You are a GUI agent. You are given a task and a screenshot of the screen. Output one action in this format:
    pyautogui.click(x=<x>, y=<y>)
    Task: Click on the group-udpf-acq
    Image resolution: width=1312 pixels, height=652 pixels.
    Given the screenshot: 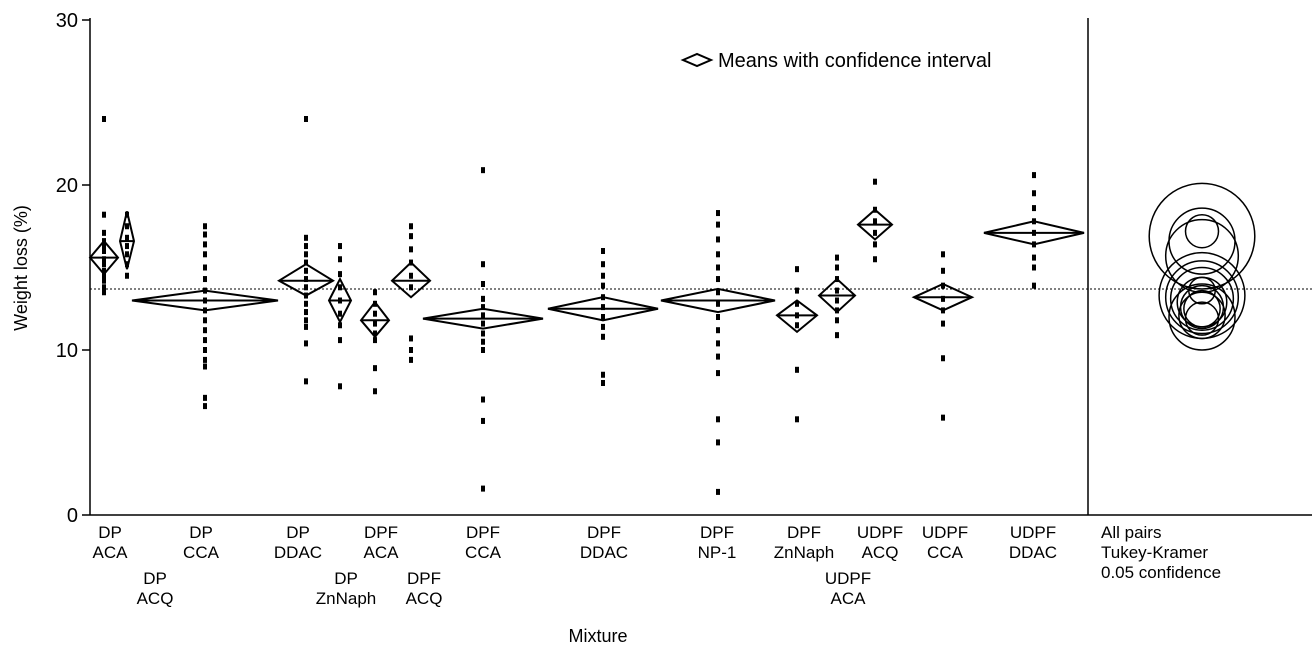 What is the action you would take?
    pyautogui.click(x=875, y=220)
    